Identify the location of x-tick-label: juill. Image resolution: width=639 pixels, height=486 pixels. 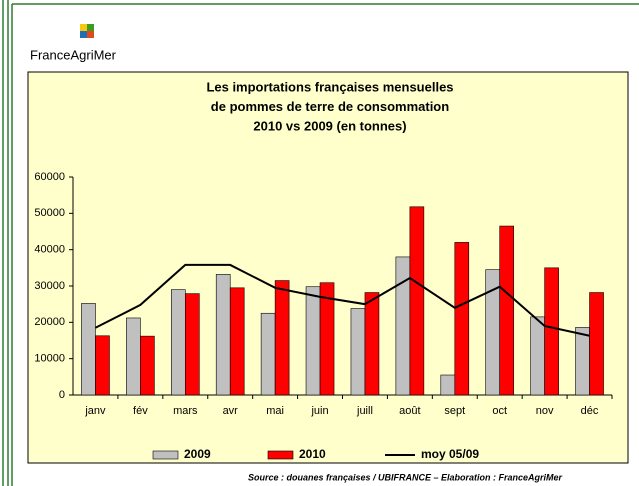
(364, 411).